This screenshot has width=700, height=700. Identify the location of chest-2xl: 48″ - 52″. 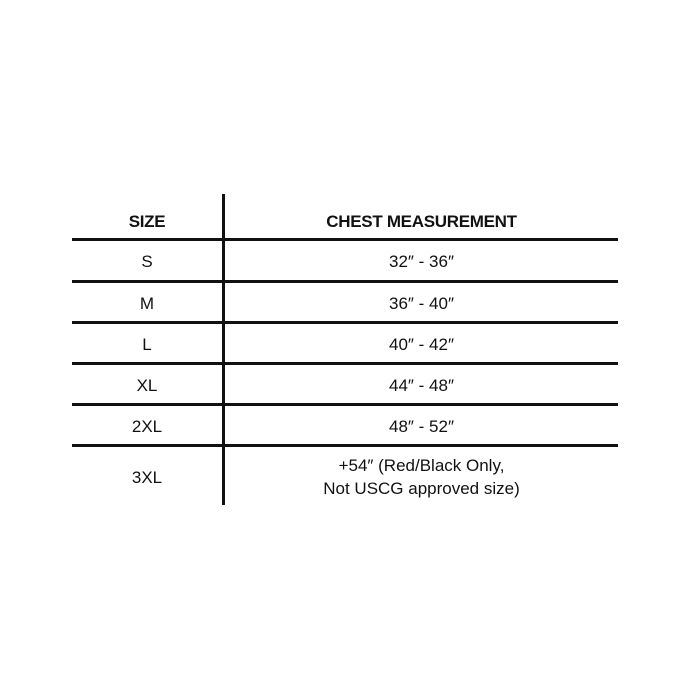
(421, 426).